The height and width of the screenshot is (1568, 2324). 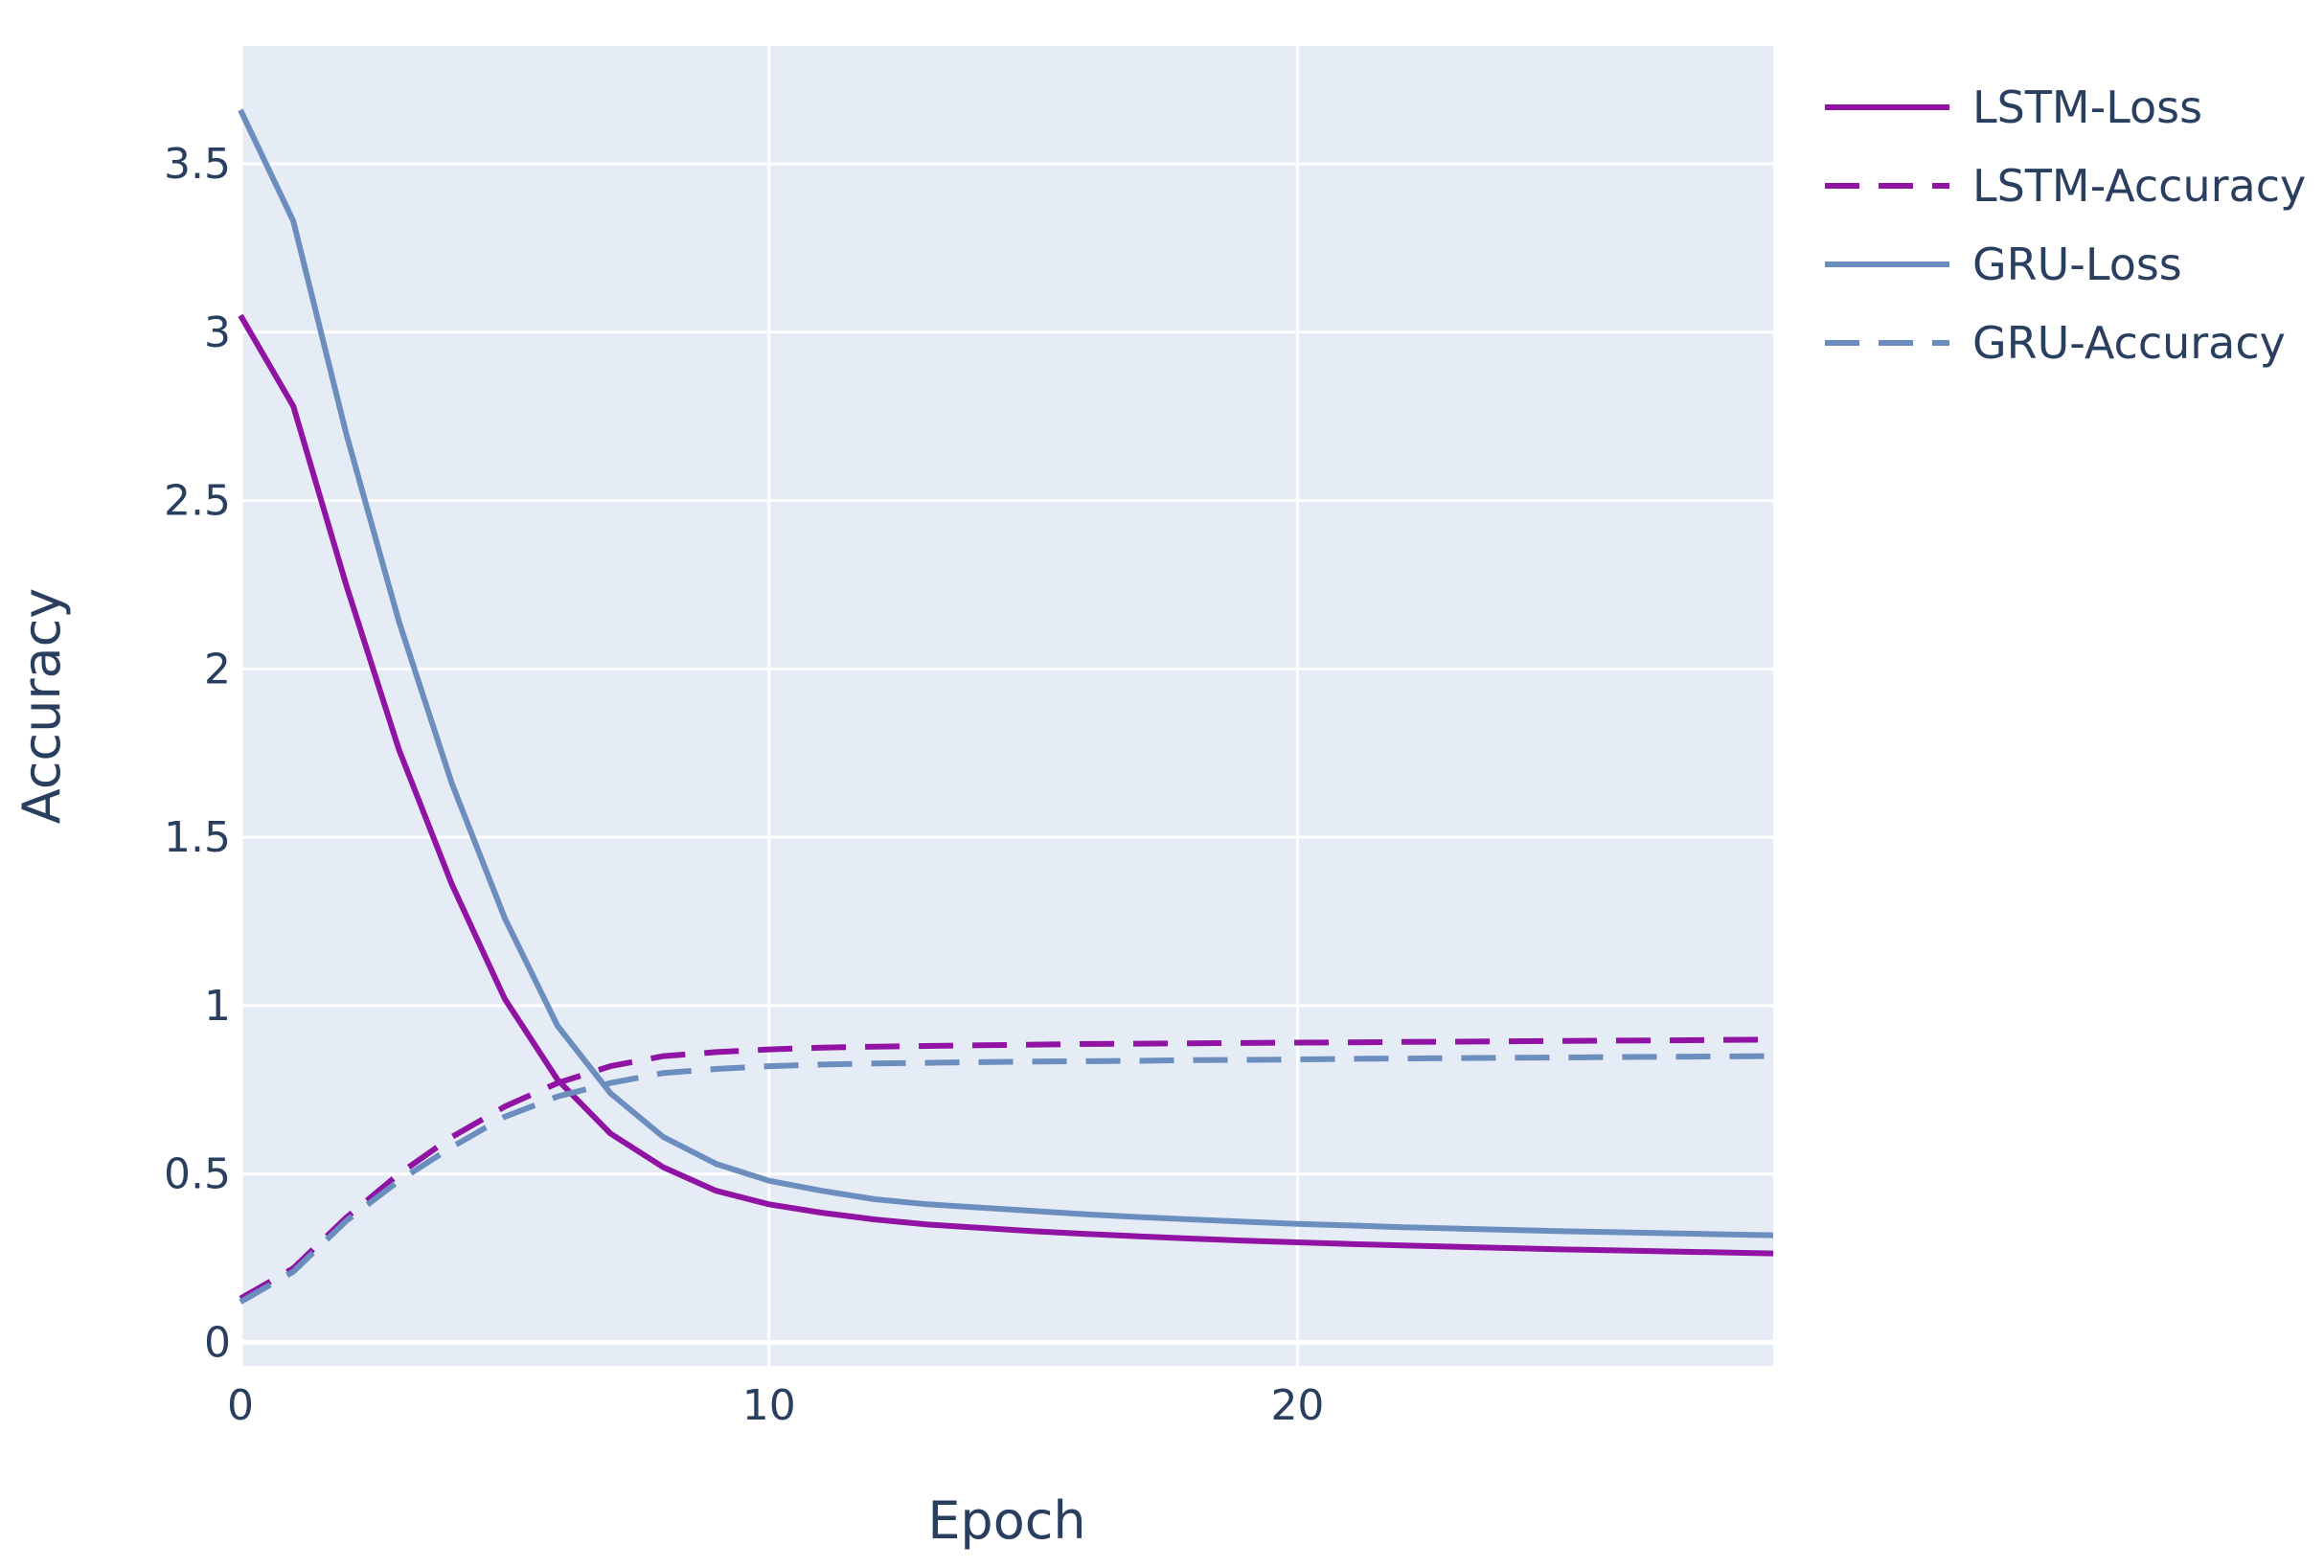 I want to click on x-axis-title: Epoch, so click(x=1006, y=1520).